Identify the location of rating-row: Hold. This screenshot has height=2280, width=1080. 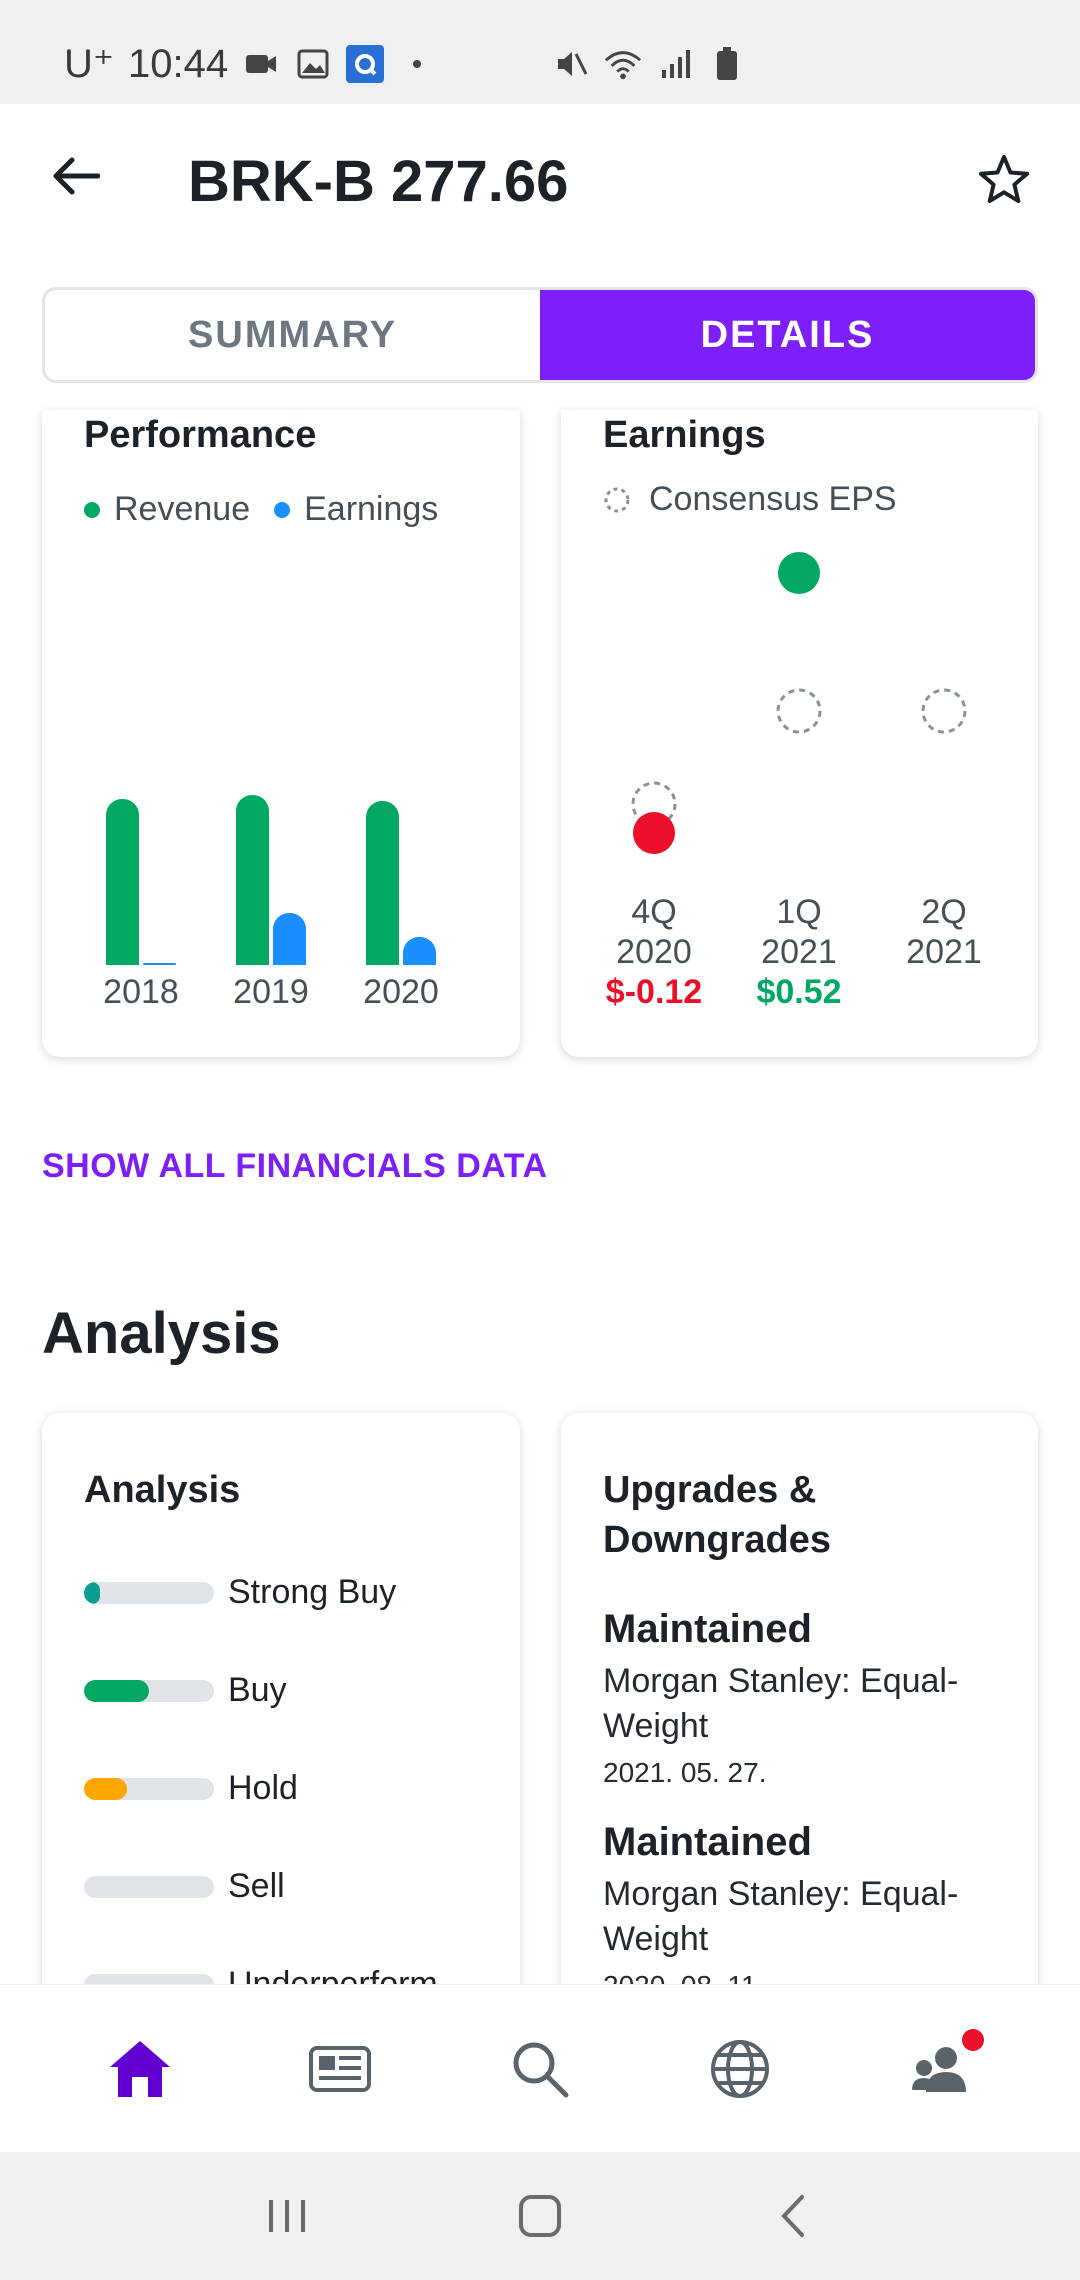
(191, 1788).